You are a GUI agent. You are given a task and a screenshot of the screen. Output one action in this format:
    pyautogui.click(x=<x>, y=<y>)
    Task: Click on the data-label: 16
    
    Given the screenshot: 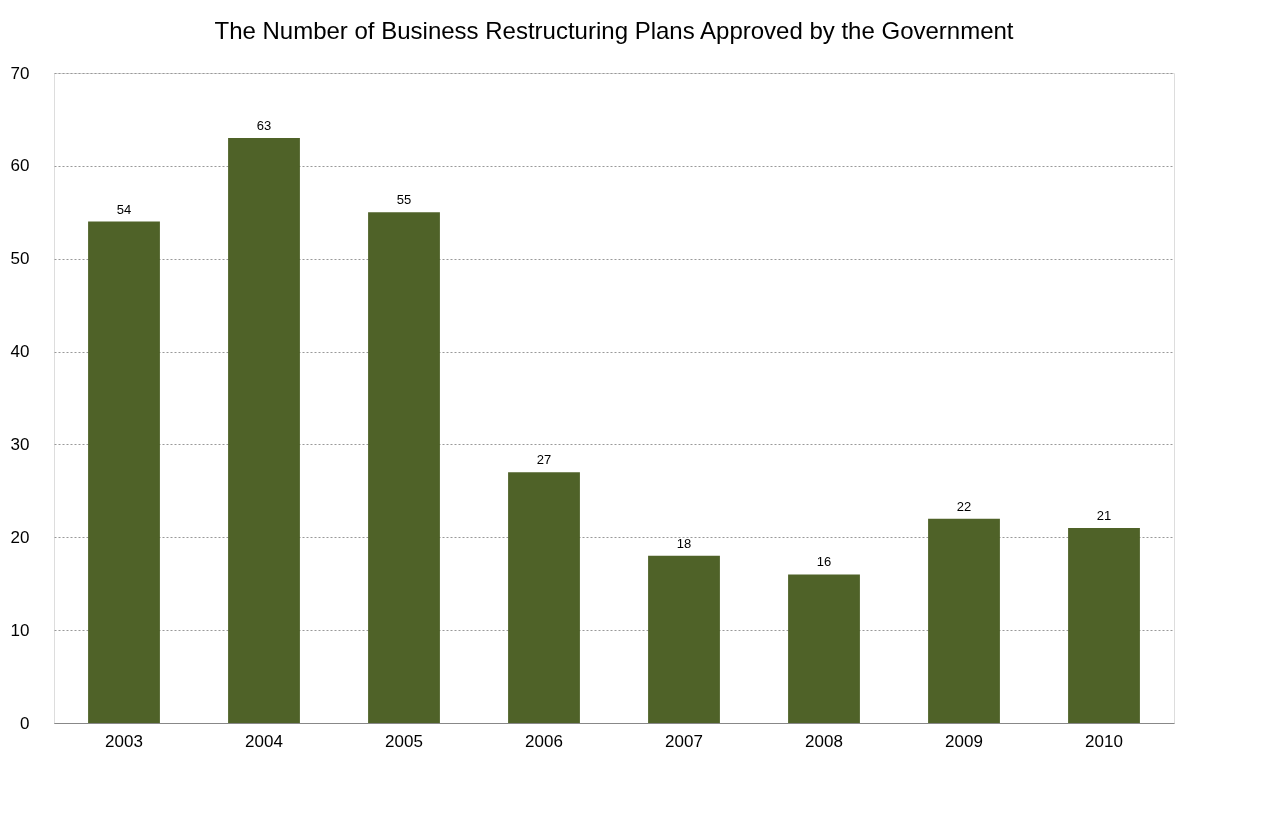 What is the action you would take?
    pyautogui.click(x=824, y=562)
    